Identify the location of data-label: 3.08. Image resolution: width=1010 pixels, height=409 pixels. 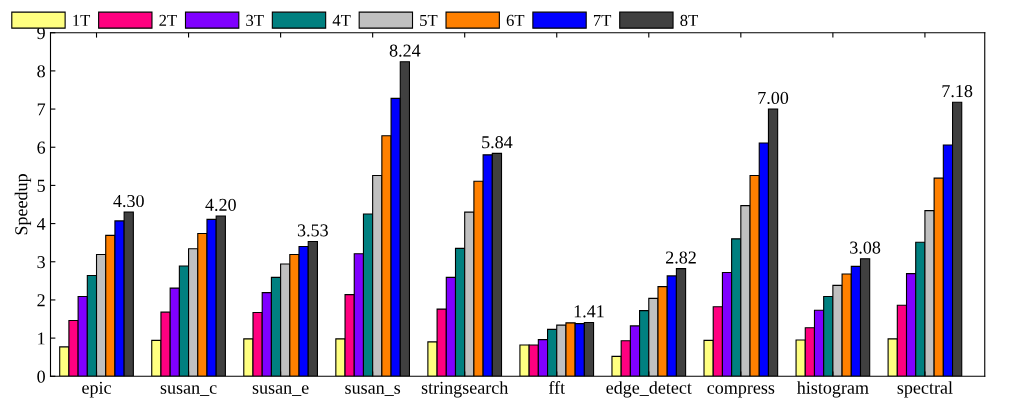
(865, 247).